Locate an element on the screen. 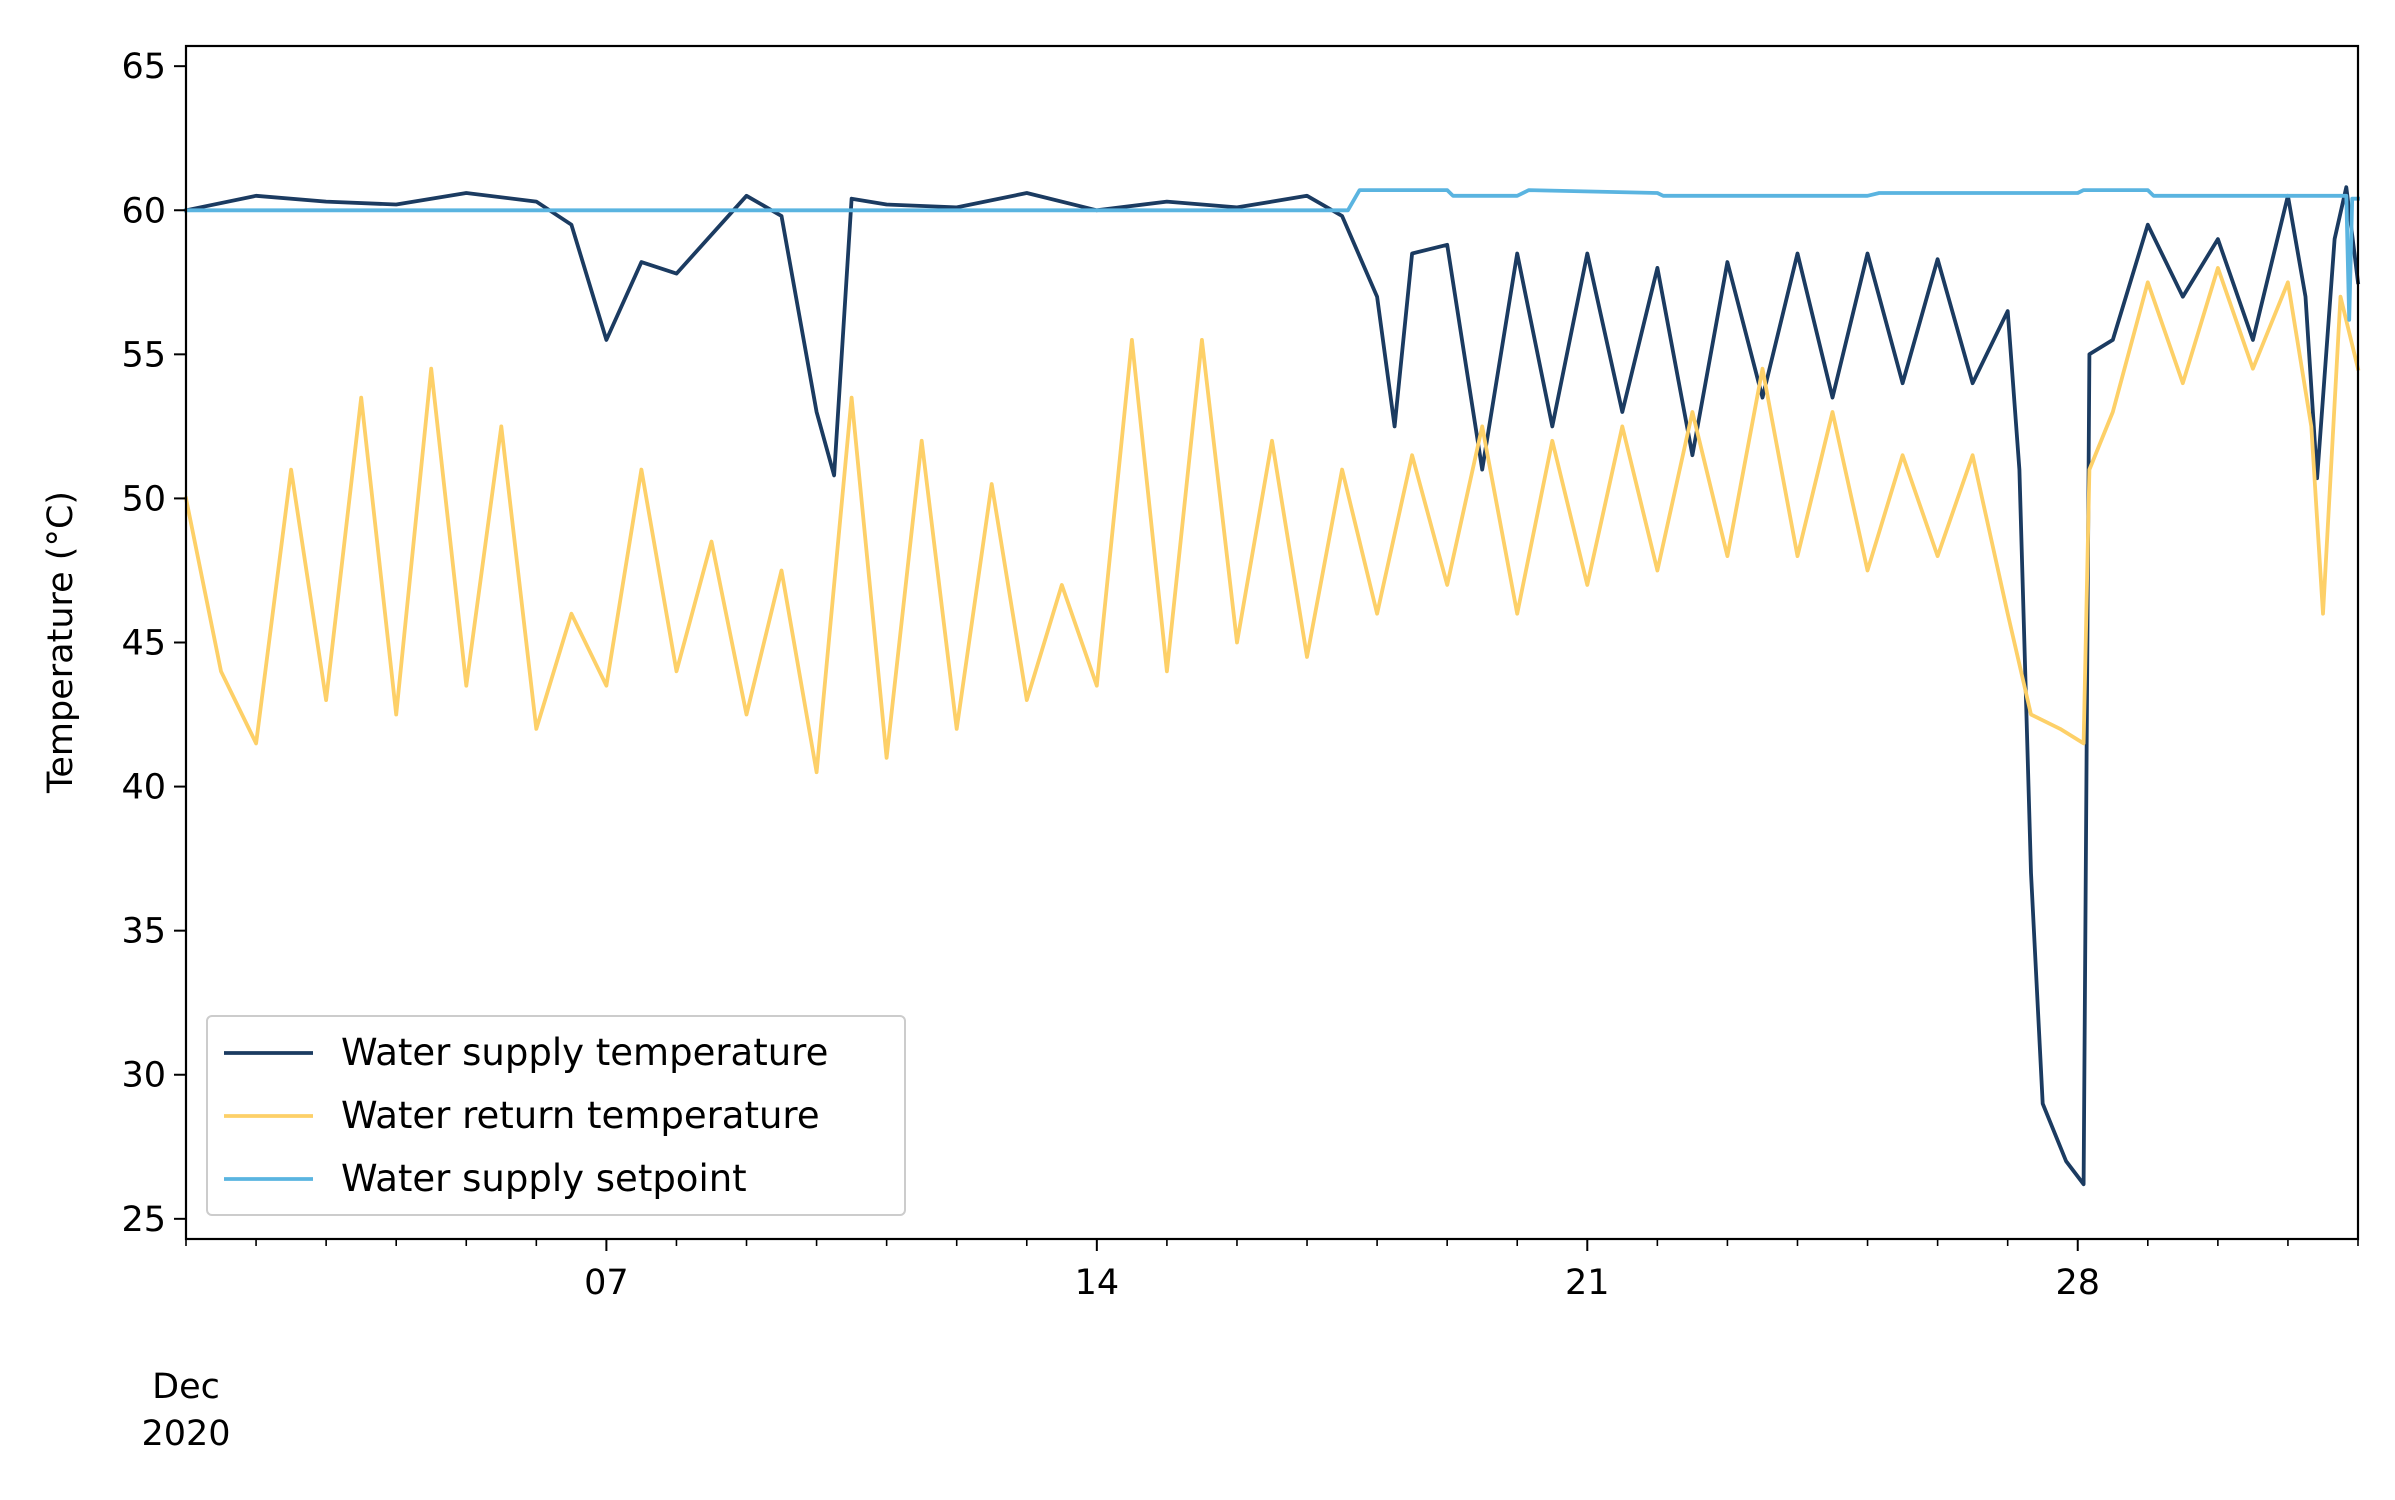  y-tick-label-45: 45 is located at coordinates (143, 644).